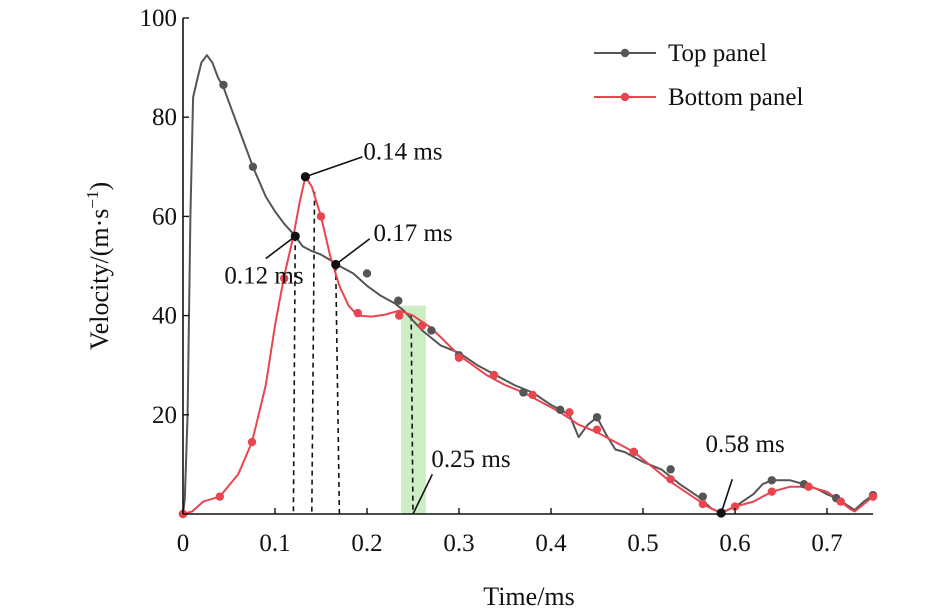 The height and width of the screenshot is (616, 945). Describe the element at coordinates (159, 18) in the screenshot. I see `y-tick-label: 100` at that location.